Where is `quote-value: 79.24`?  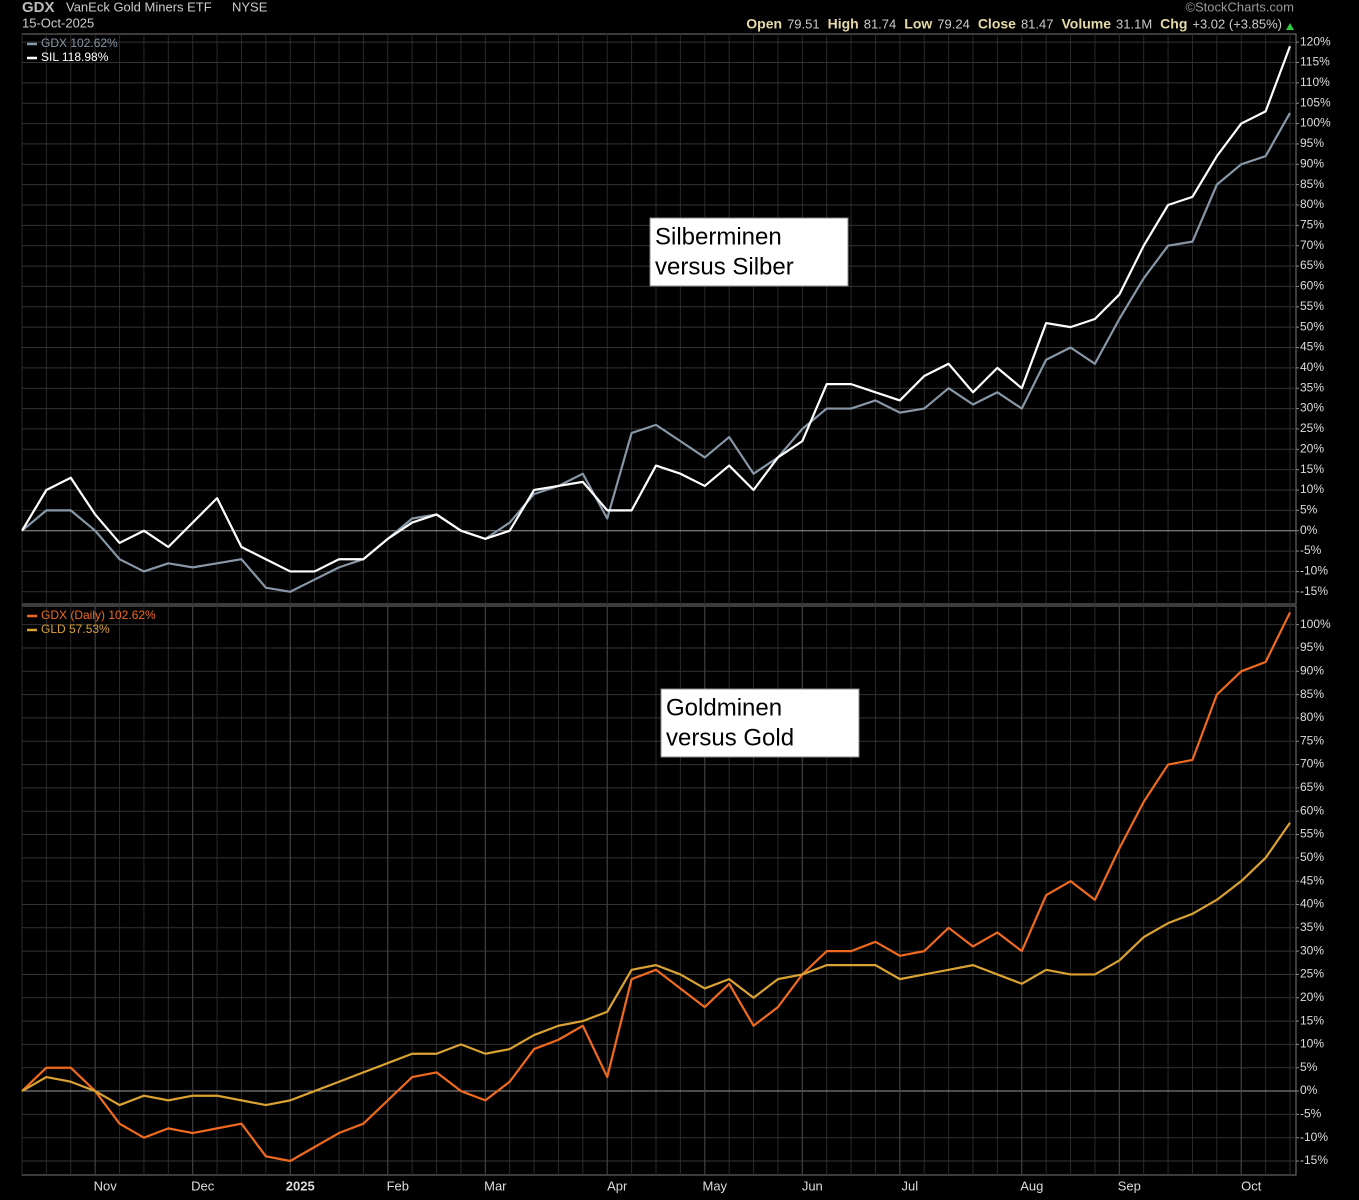 quote-value: 79.24 is located at coordinates (953, 23).